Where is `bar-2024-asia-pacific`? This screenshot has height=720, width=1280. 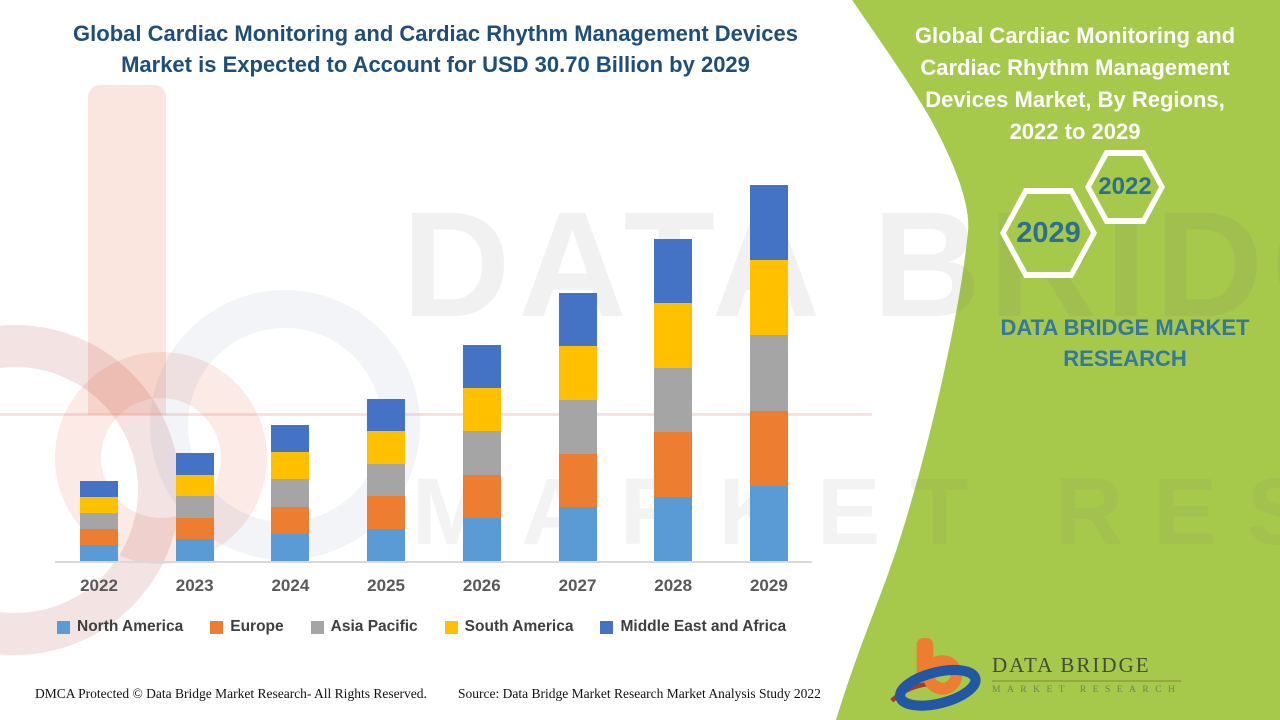
bar-2024-asia-pacific is located at coordinates (290, 493).